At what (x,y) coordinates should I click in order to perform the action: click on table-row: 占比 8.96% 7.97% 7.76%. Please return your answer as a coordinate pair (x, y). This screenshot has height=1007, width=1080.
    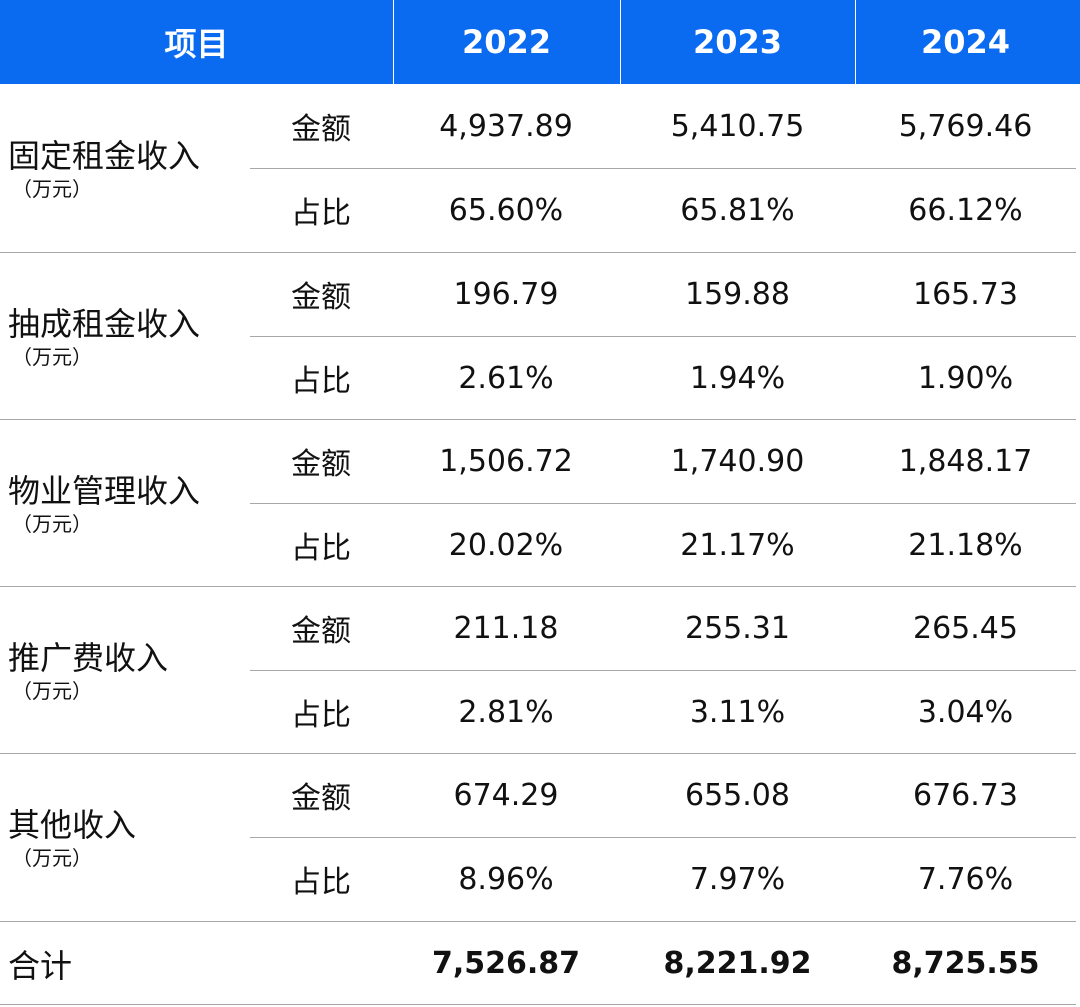
    Looking at the image, I should click on (663, 879).